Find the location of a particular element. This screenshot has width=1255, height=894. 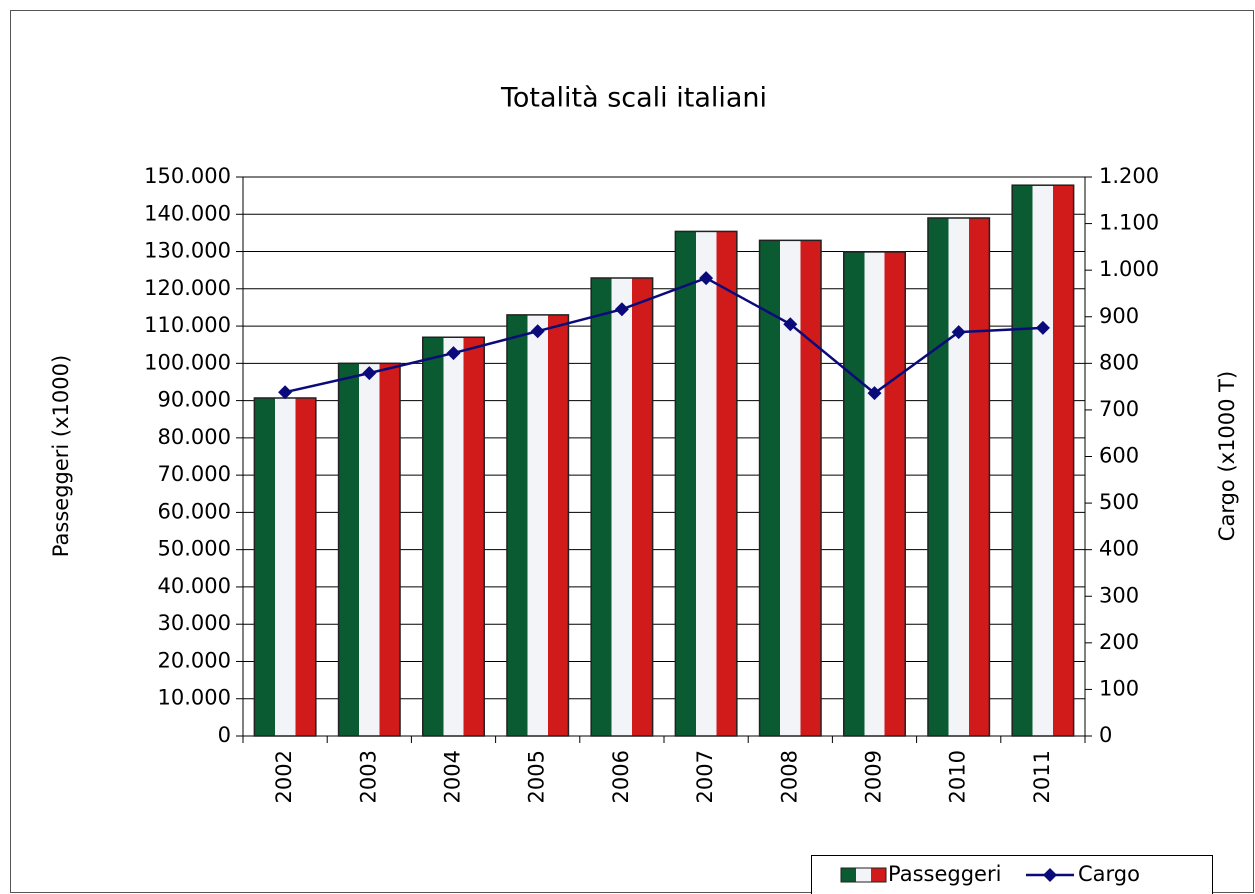

y-tick-label: 0 is located at coordinates (224, 735).